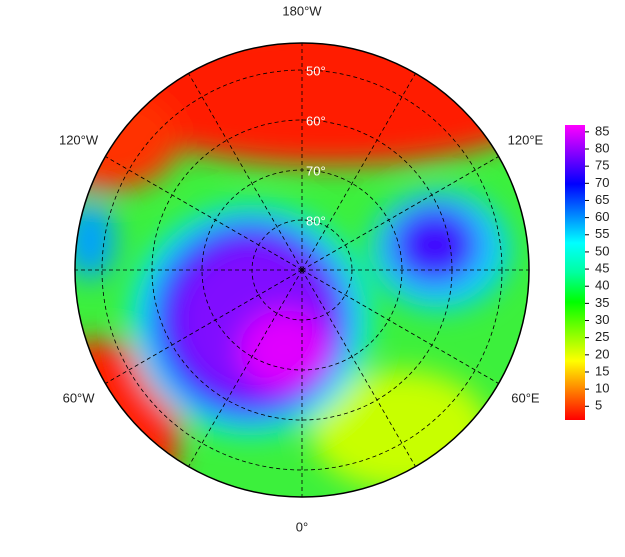 The image size is (625, 557). What do you see at coordinates (316, 120) in the screenshot?
I see `latitude-label: 60°` at bounding box center [316, 120].